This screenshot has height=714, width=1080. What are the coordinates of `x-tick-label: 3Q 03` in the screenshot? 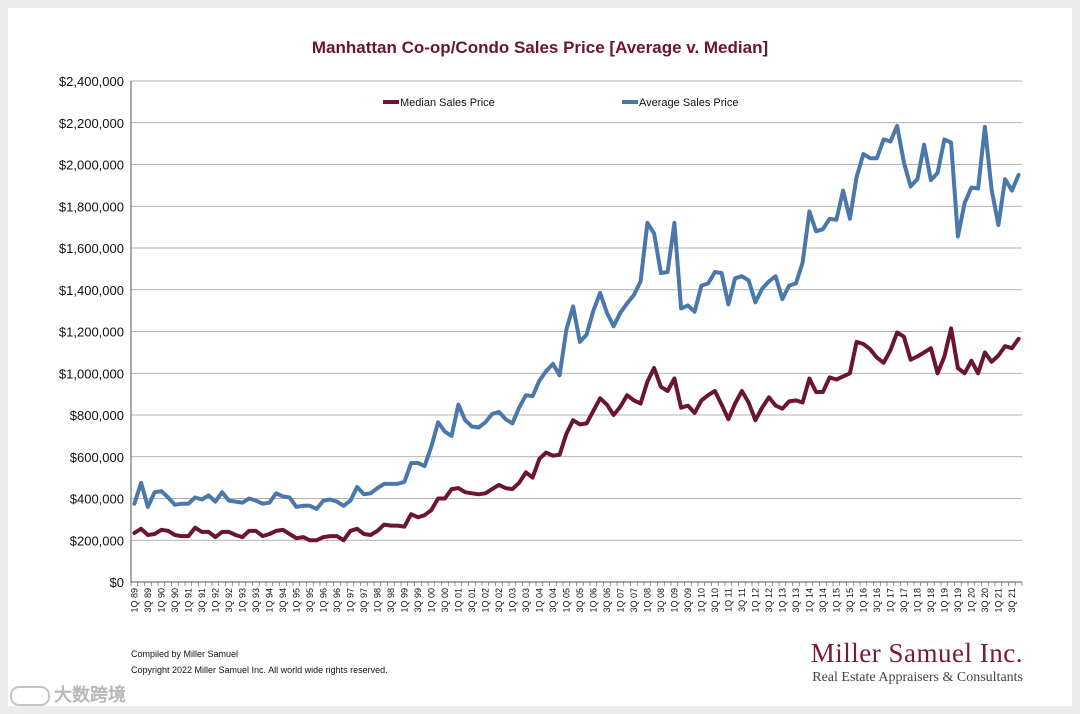 It's located at (526, 600).